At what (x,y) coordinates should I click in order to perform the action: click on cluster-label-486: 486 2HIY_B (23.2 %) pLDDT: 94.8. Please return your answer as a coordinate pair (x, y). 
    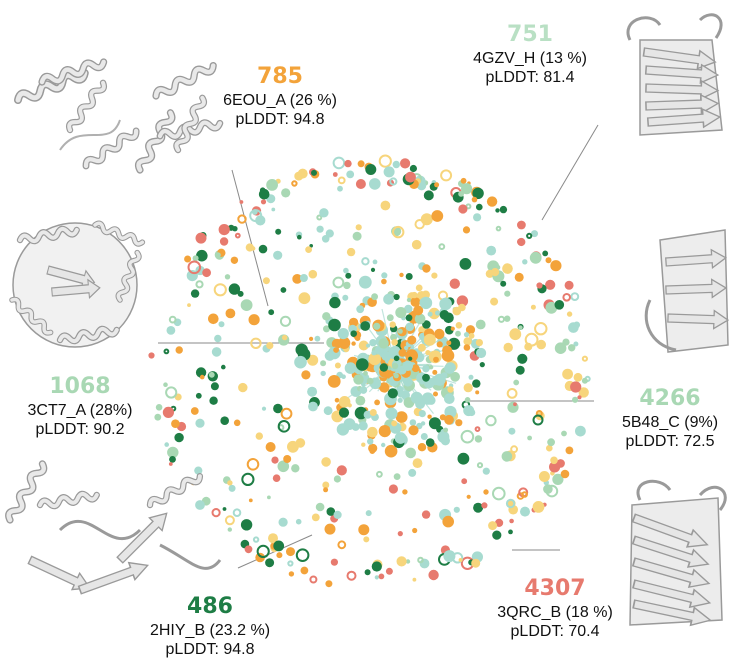
    Looking at the image, I should click on (210, 627).